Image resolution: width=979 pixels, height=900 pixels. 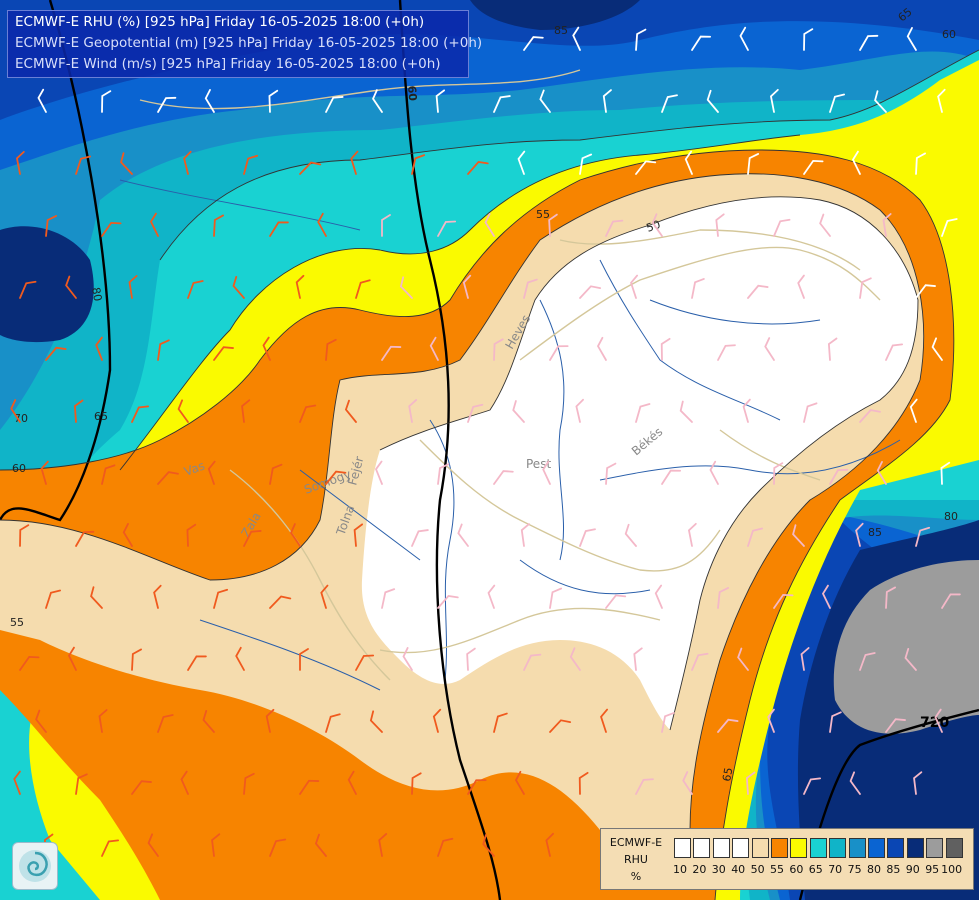 What do you see at coordinates (796, 869) in the screenshot?
I see `legend-tick: 60` at bounding box center [796, 869].